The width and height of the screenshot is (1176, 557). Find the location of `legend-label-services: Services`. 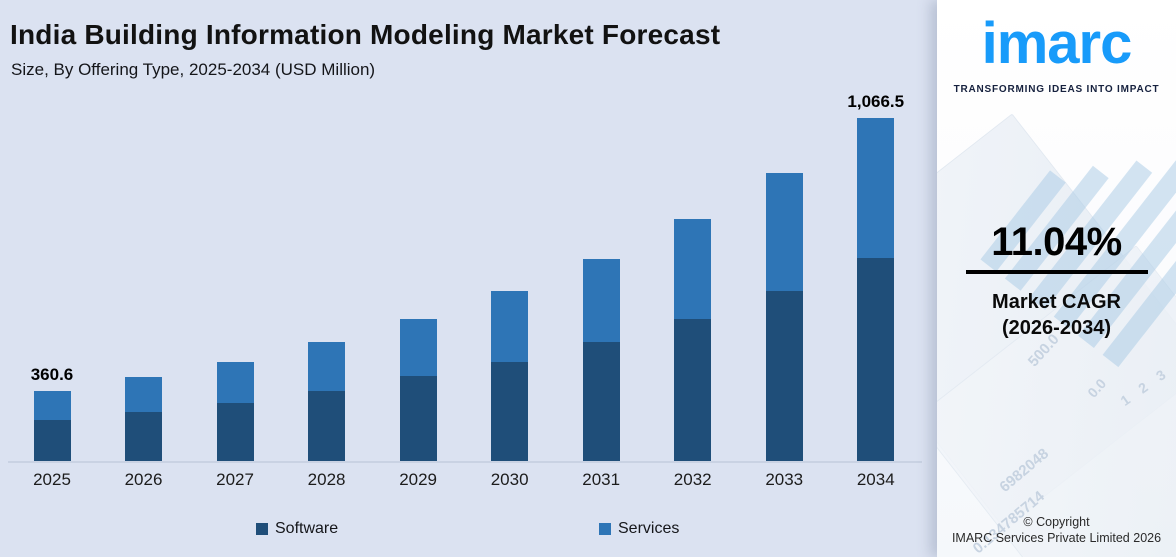

legend-label-services: Services is located at coordinates (649, 528).